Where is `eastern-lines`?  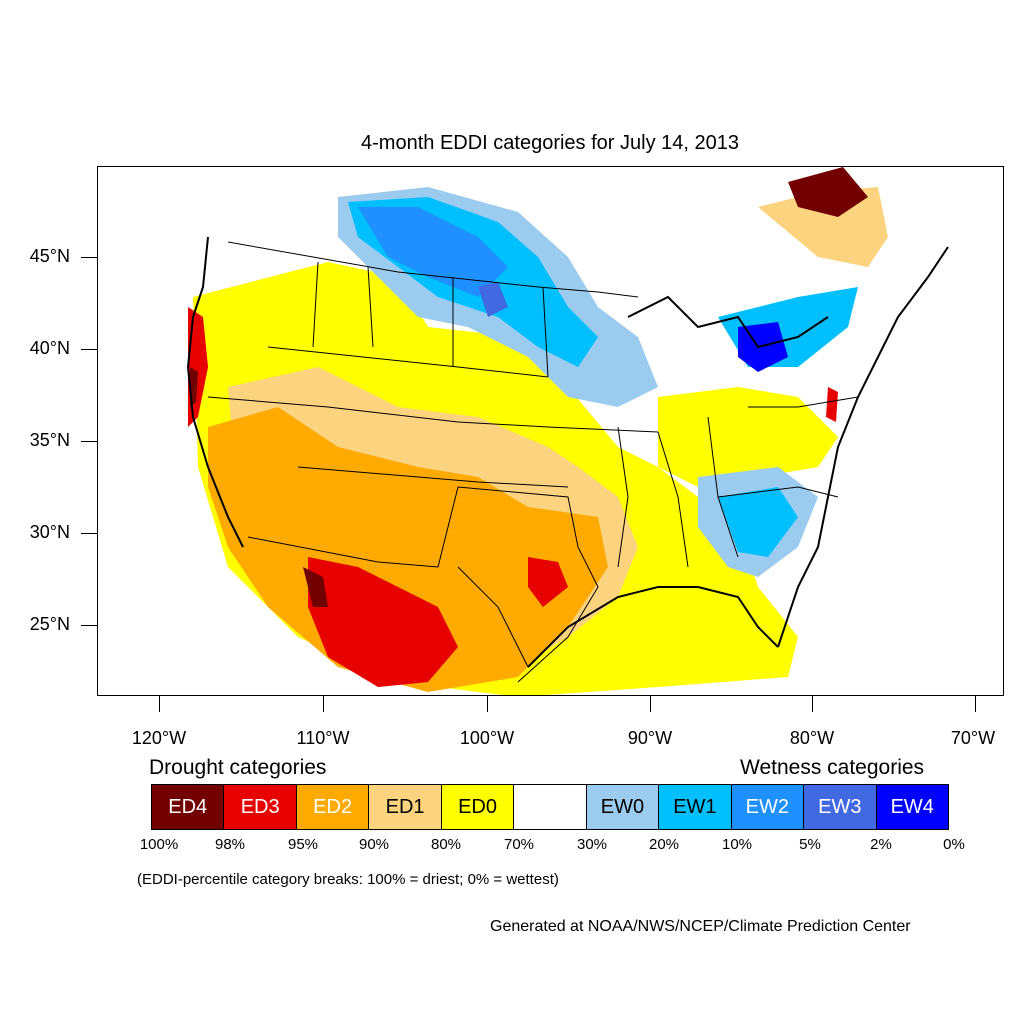
eastern-lines is located at coordinates (738, 482).